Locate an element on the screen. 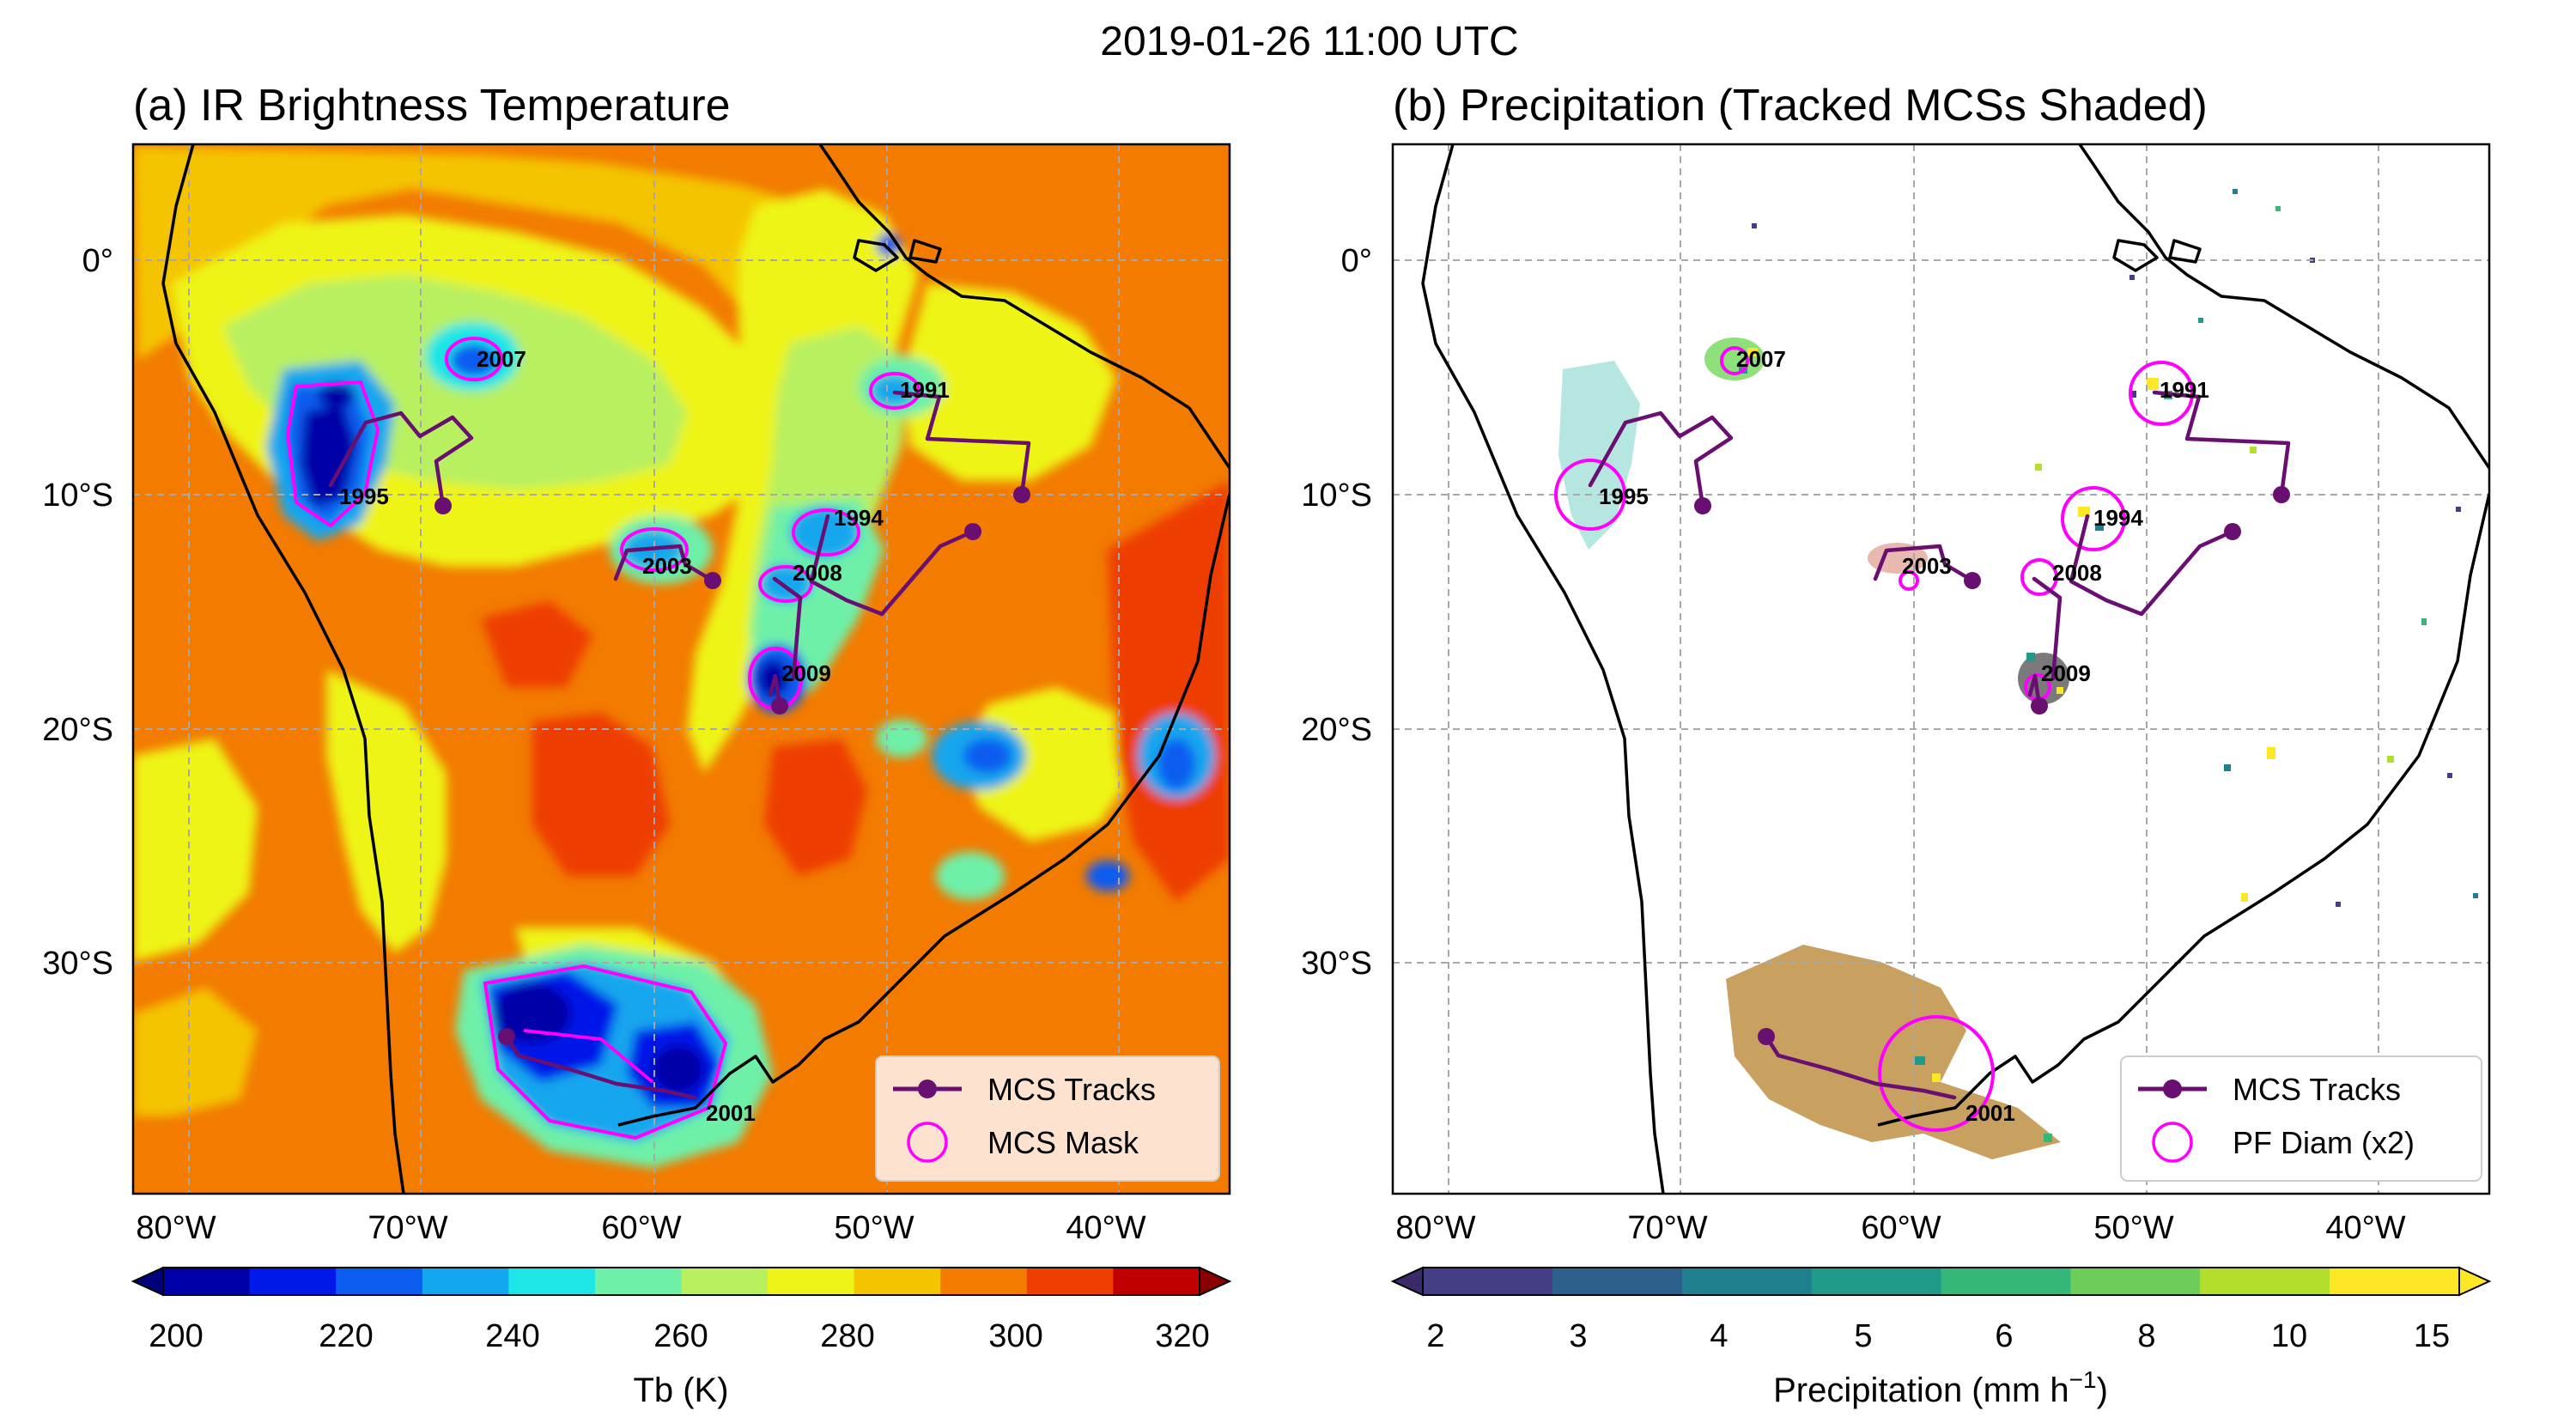 The height and width of the screenshot is (1417, 2576). panel-b-mcs-labels: 2007 1991 1995 1994 2003 2008 2009 2001 is located at coordinates (1904, 736).